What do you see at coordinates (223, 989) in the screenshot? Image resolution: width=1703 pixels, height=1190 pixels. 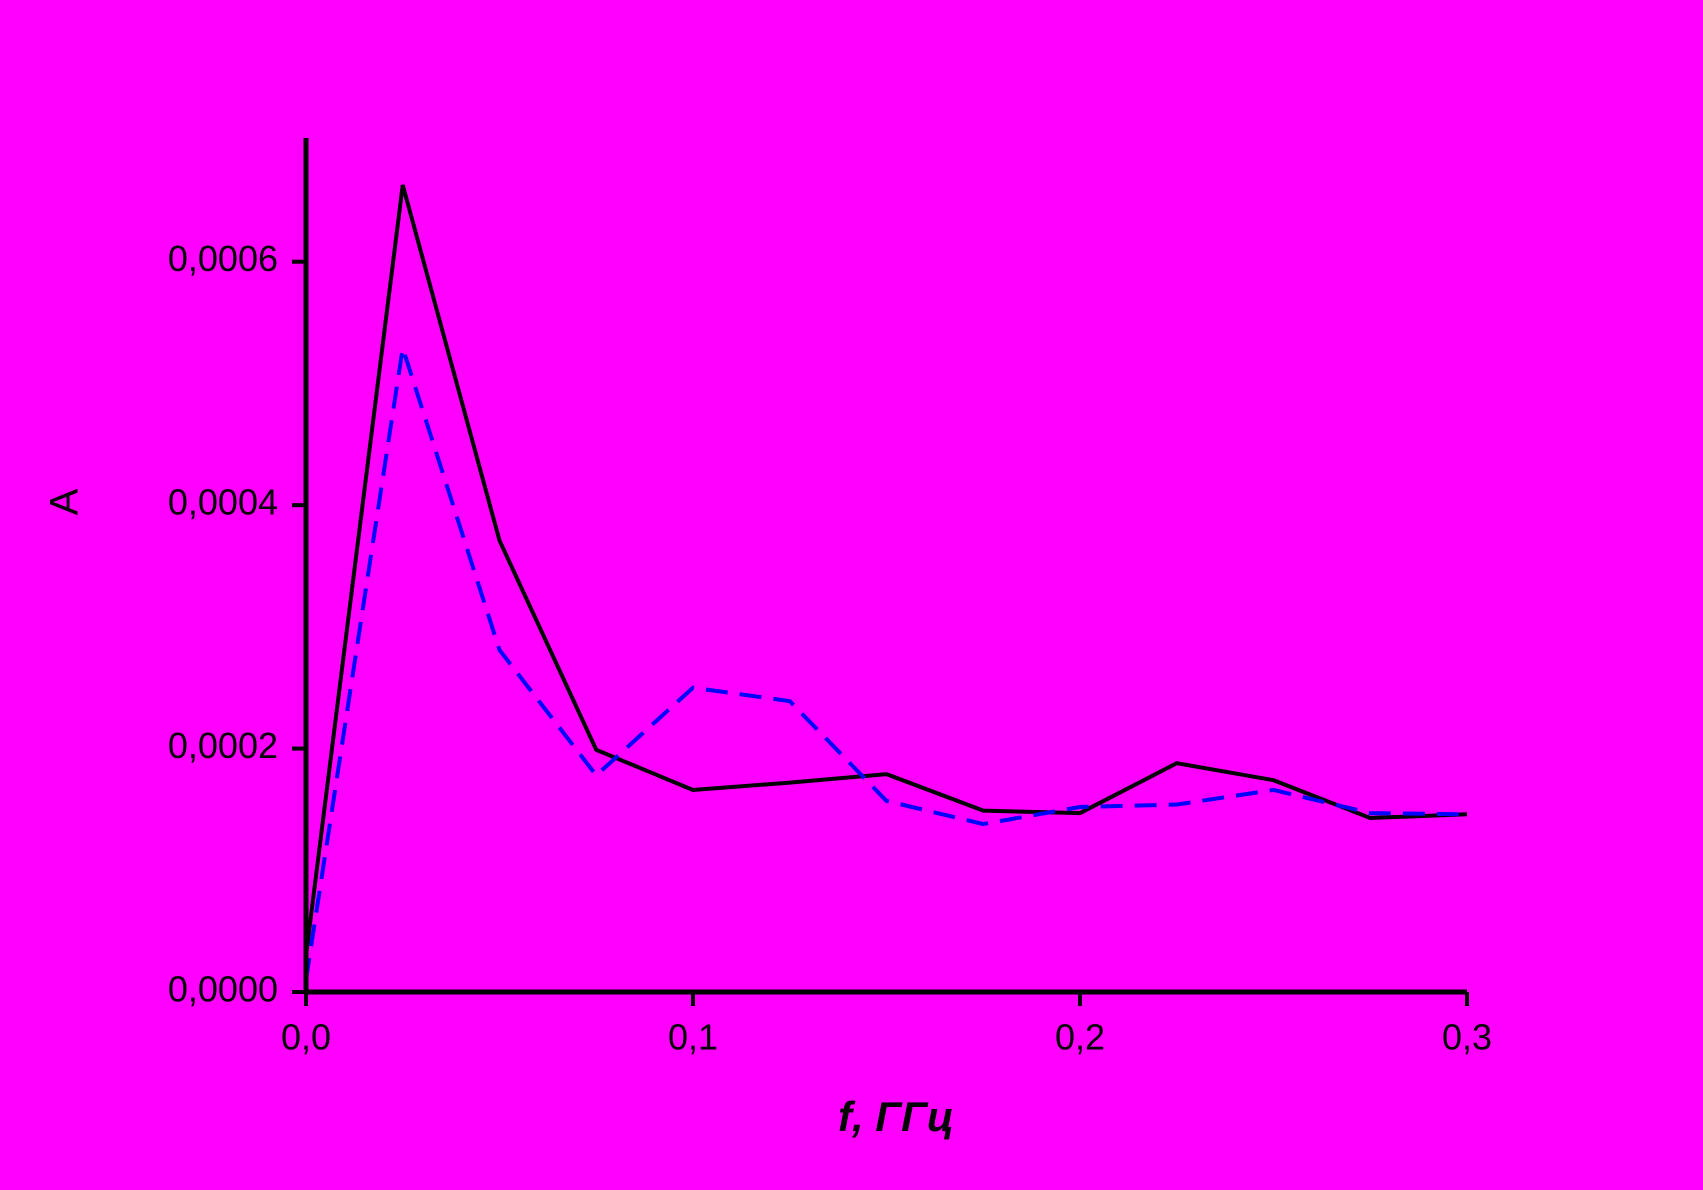 I see `y-tick-label: 0,0000` at bounding box center [223, 989].